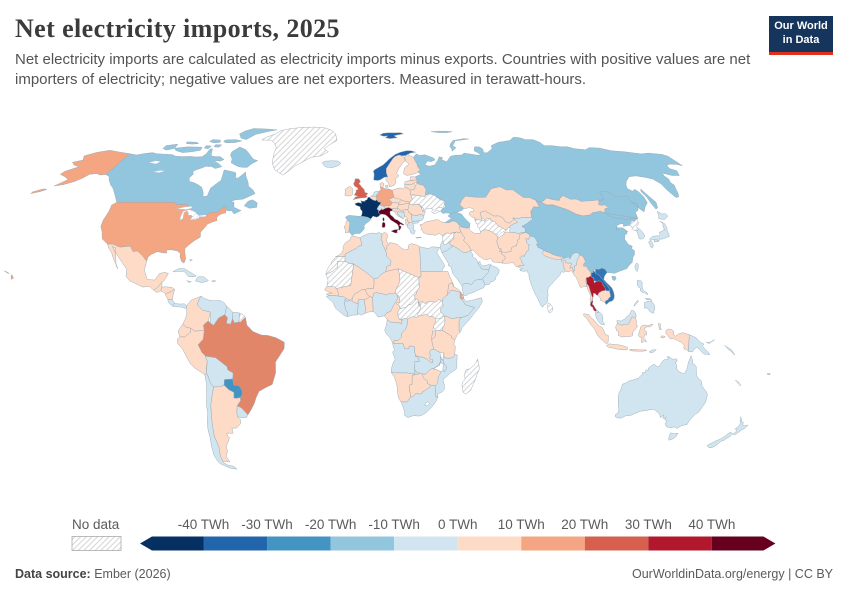  What do you see at coordinates (458, 524) in the screenshot?
I see `svg-text: 0 TWh` at bounding box center [458, 524].